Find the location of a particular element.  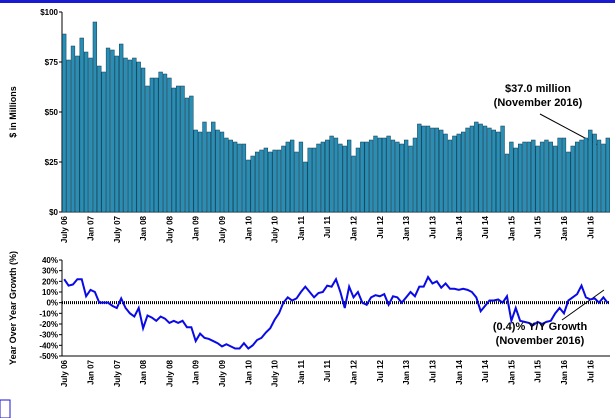

annotation: $37.0 million is located at coordinates (538, 89).